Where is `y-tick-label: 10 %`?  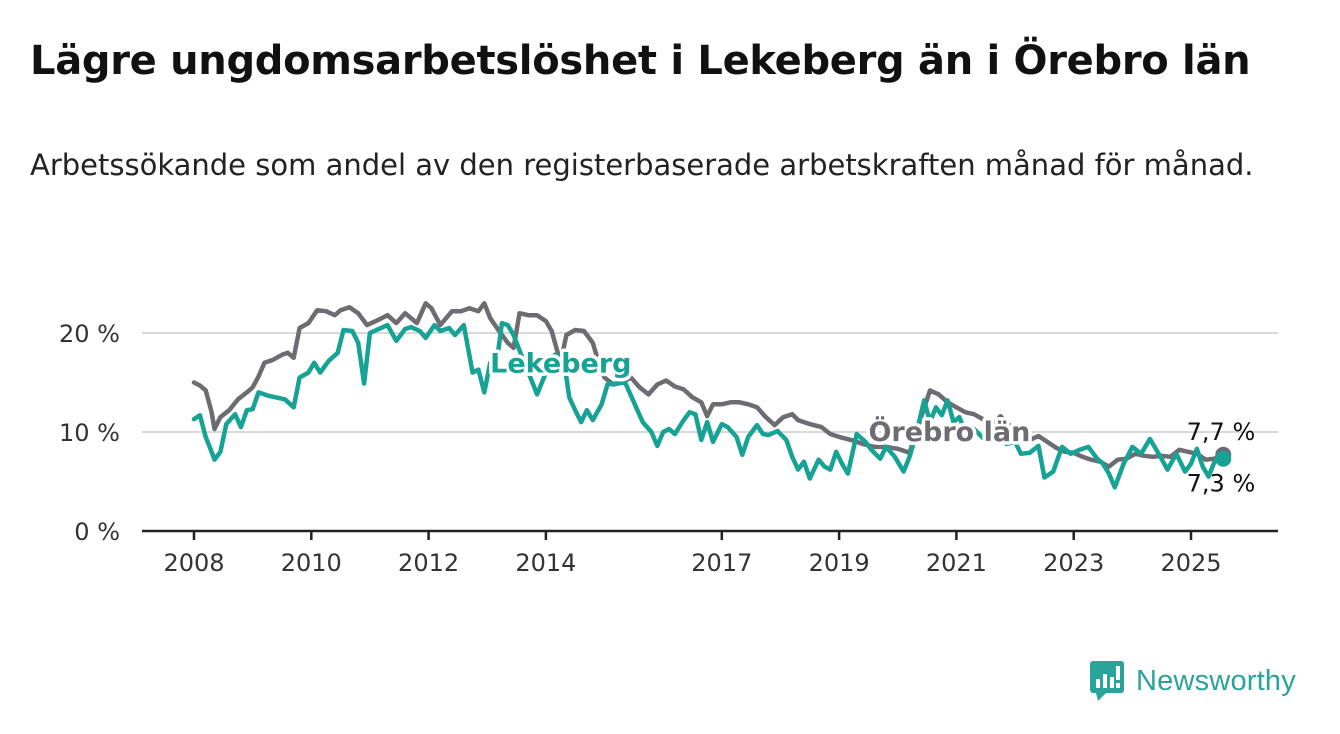
y-tick-label: 10 % is located at coordinates (89, 433).